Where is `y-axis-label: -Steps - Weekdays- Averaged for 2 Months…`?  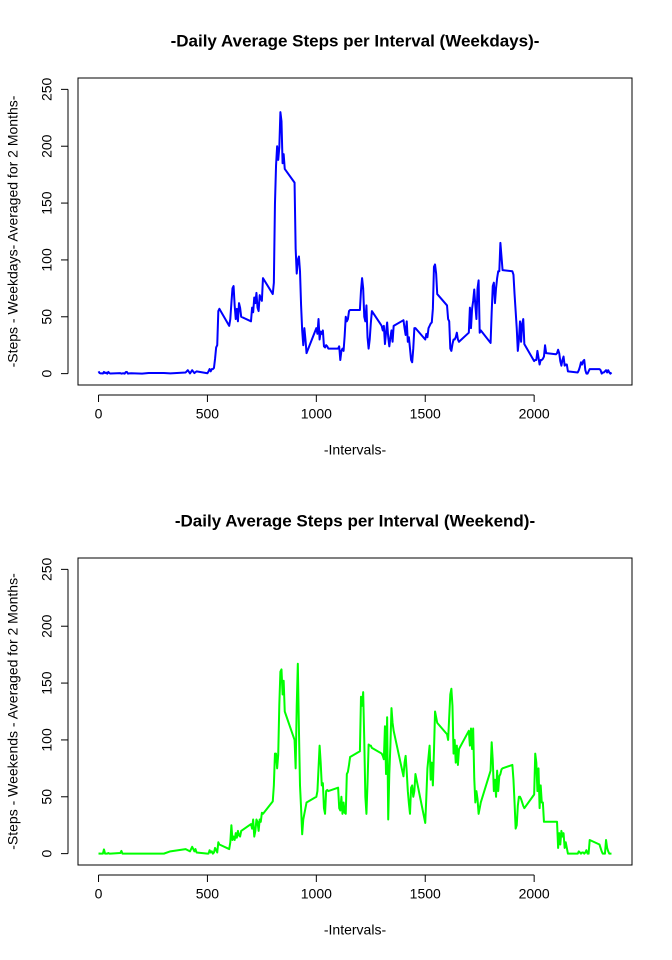
y-axis-label: -Steps - Weekdays- Averaged for 2 Months… is located at coordinates (13, 231).